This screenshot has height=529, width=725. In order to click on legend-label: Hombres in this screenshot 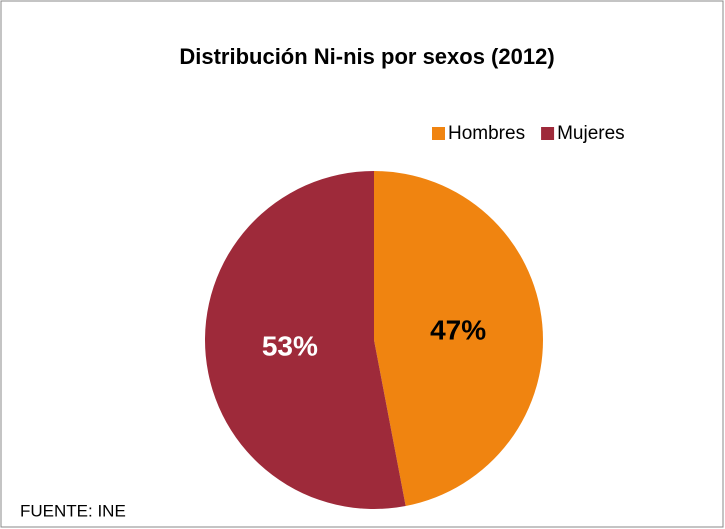, I will do `click(486, 133)`.